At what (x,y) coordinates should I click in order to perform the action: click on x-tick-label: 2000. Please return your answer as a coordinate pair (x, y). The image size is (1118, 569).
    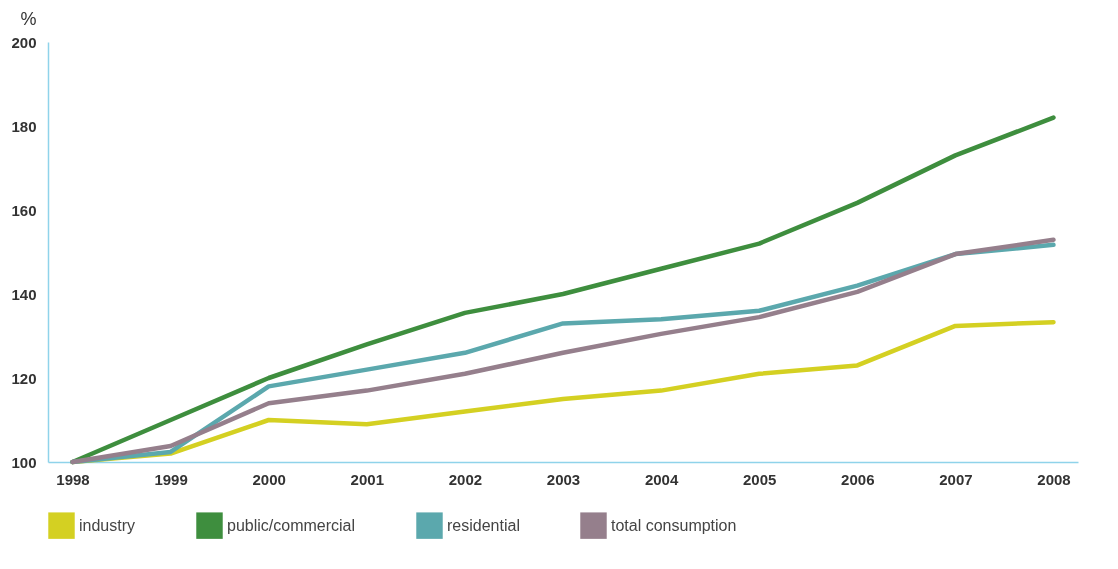
    Looking at the image, I should click on (269, 479).